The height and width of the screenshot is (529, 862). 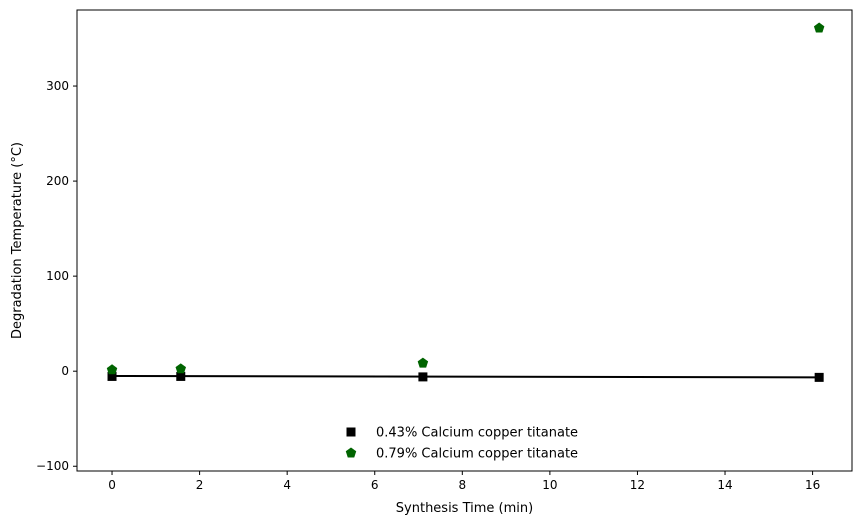 What do you see at coordinates (477, 433) in the screenshot?
I see `legend-label-series-1: 0.43% Calcium copper titanate` at bounding box center [477, 433].